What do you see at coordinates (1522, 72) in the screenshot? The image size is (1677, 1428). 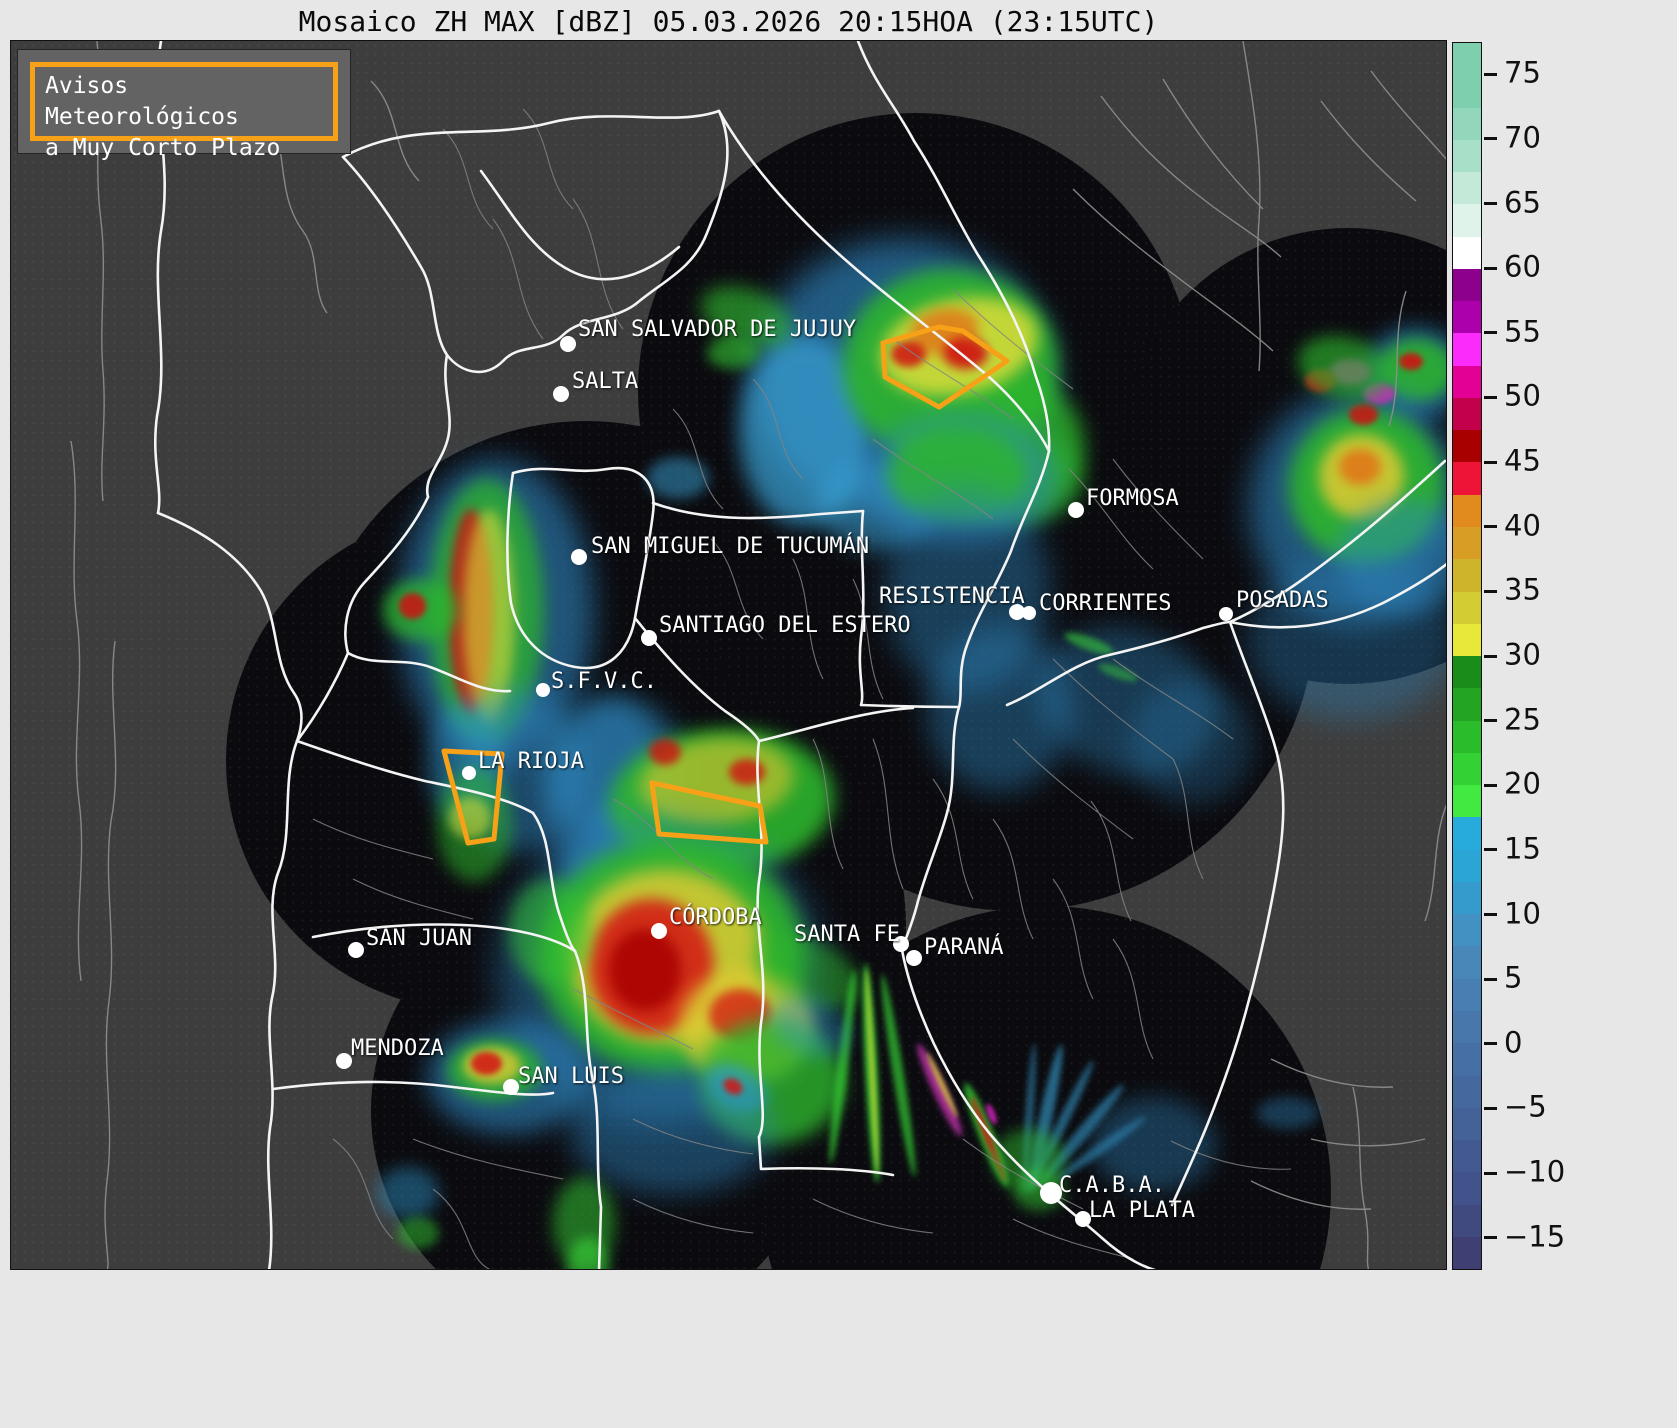 I see `colorbar-tick-label: 75` at bounding box center [1522, 72].